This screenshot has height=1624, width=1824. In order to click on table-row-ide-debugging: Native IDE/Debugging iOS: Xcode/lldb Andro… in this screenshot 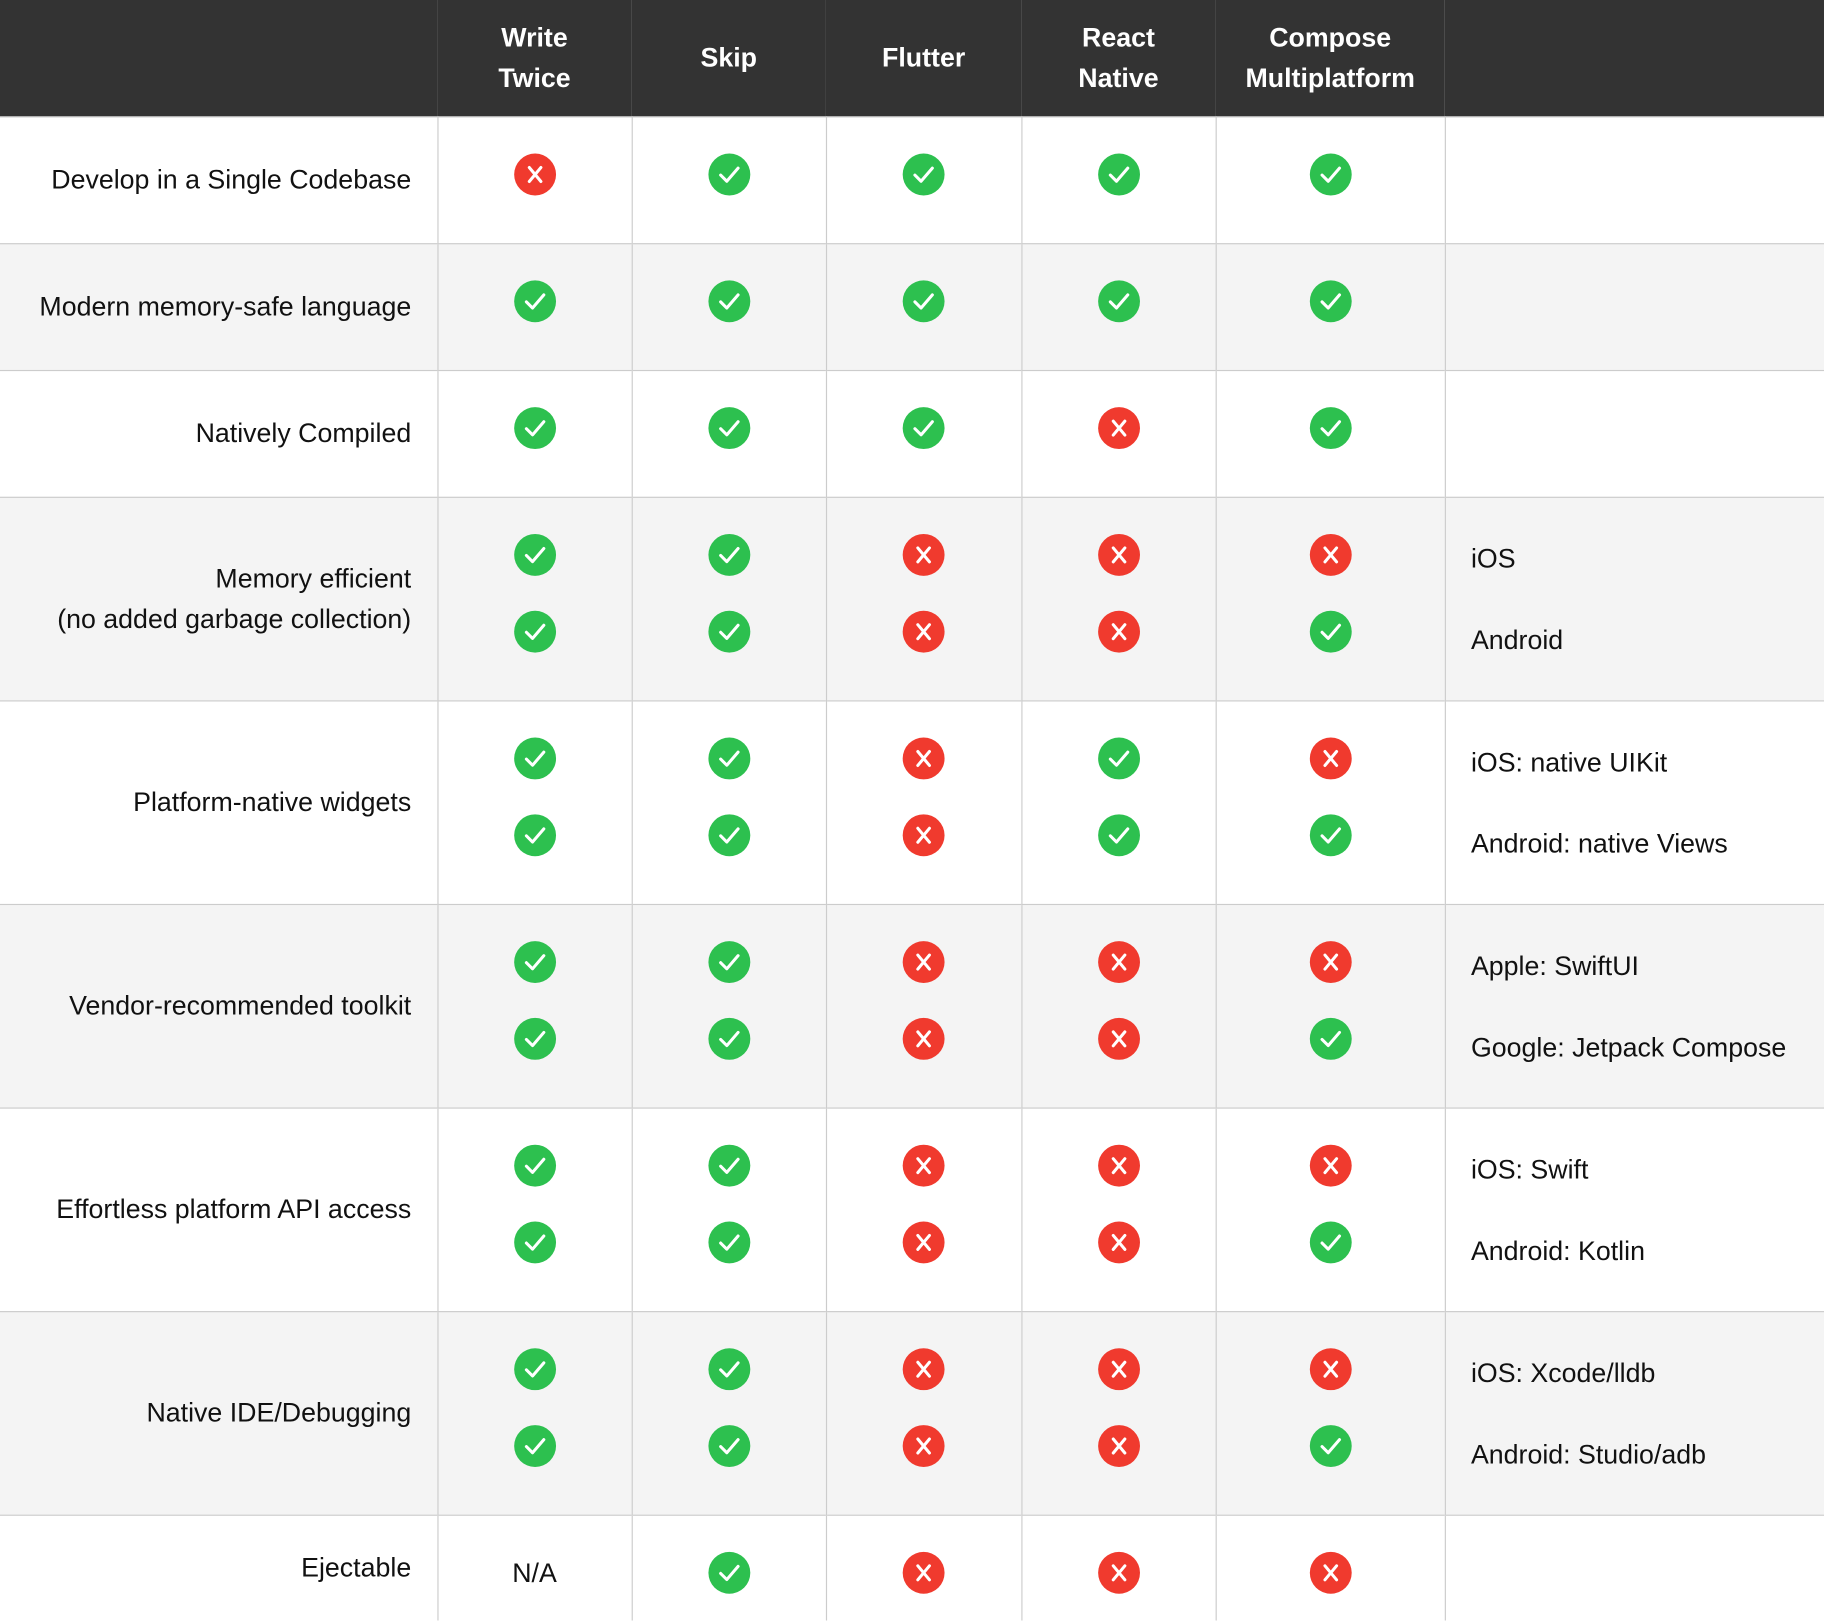, I will do `click(912, 1412)`.